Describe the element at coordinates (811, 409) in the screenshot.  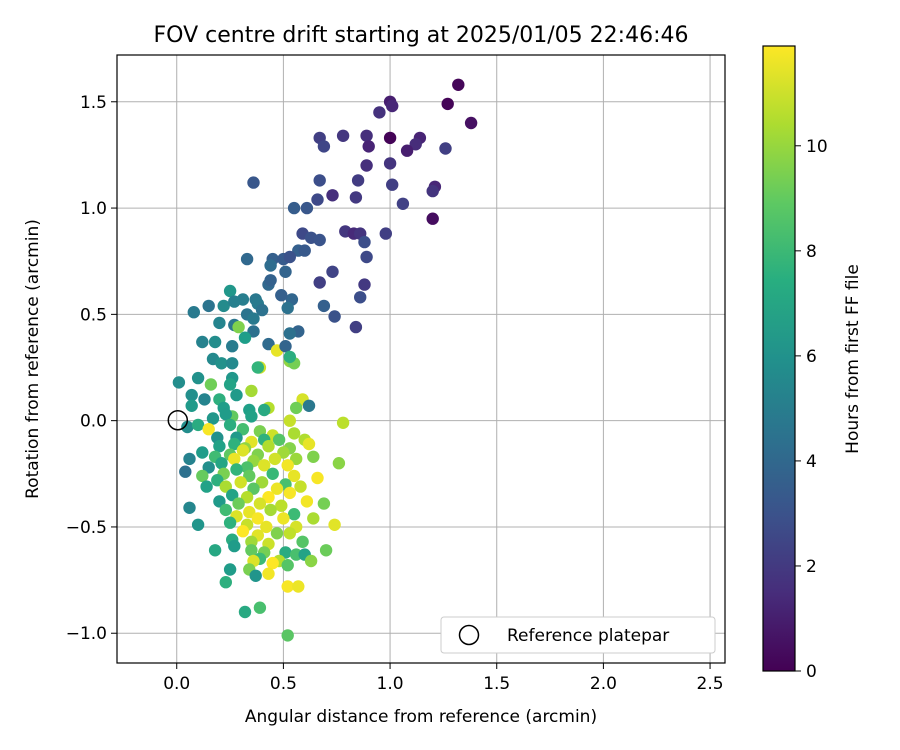
I see `colorbar-ticks: 0 2 4 6 8 10` at that location.